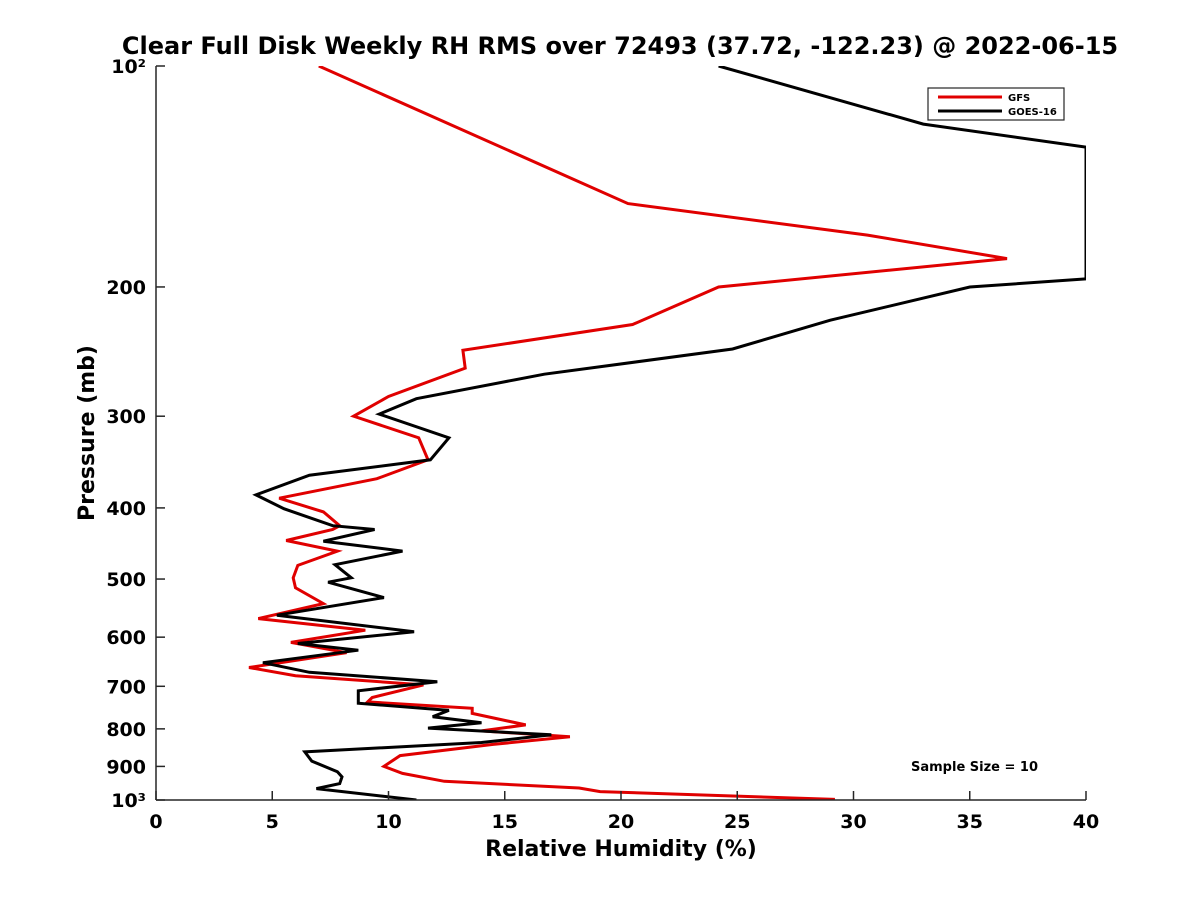 Image resolution: width=1200 pixels, height=900 pixels. Describe the element at coordinates (621, 822) in the screenshot. I see `x-tick-label: 20` at that location.